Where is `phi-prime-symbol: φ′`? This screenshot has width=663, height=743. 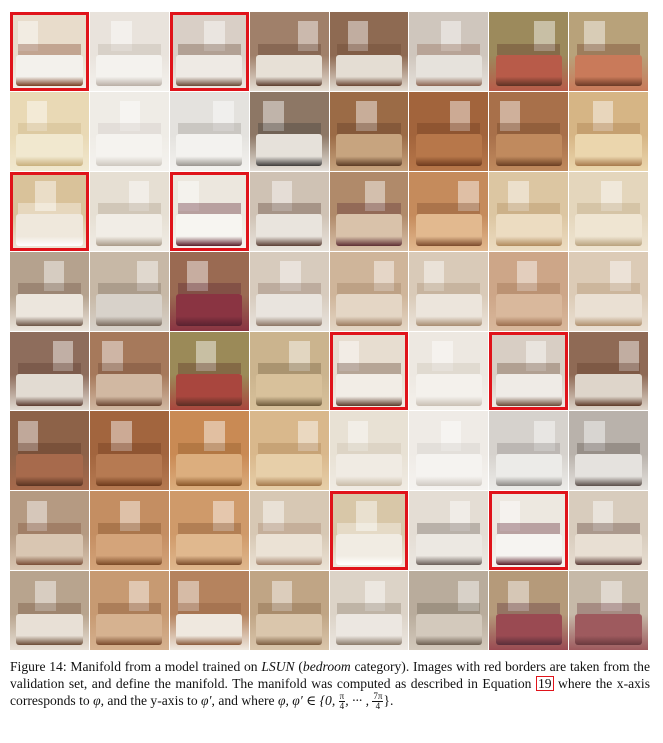
phi-prime-symbol: φ′ is located at coordinates (206, 700).